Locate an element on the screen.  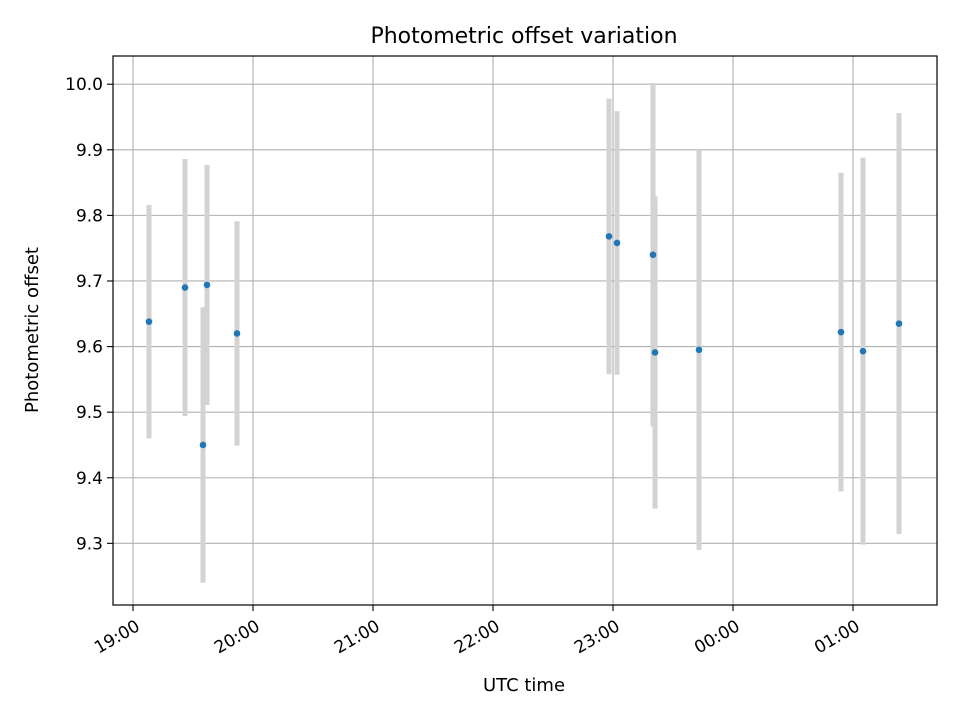
y-tick-label: 9.8 is located at coordinates (89, 216).